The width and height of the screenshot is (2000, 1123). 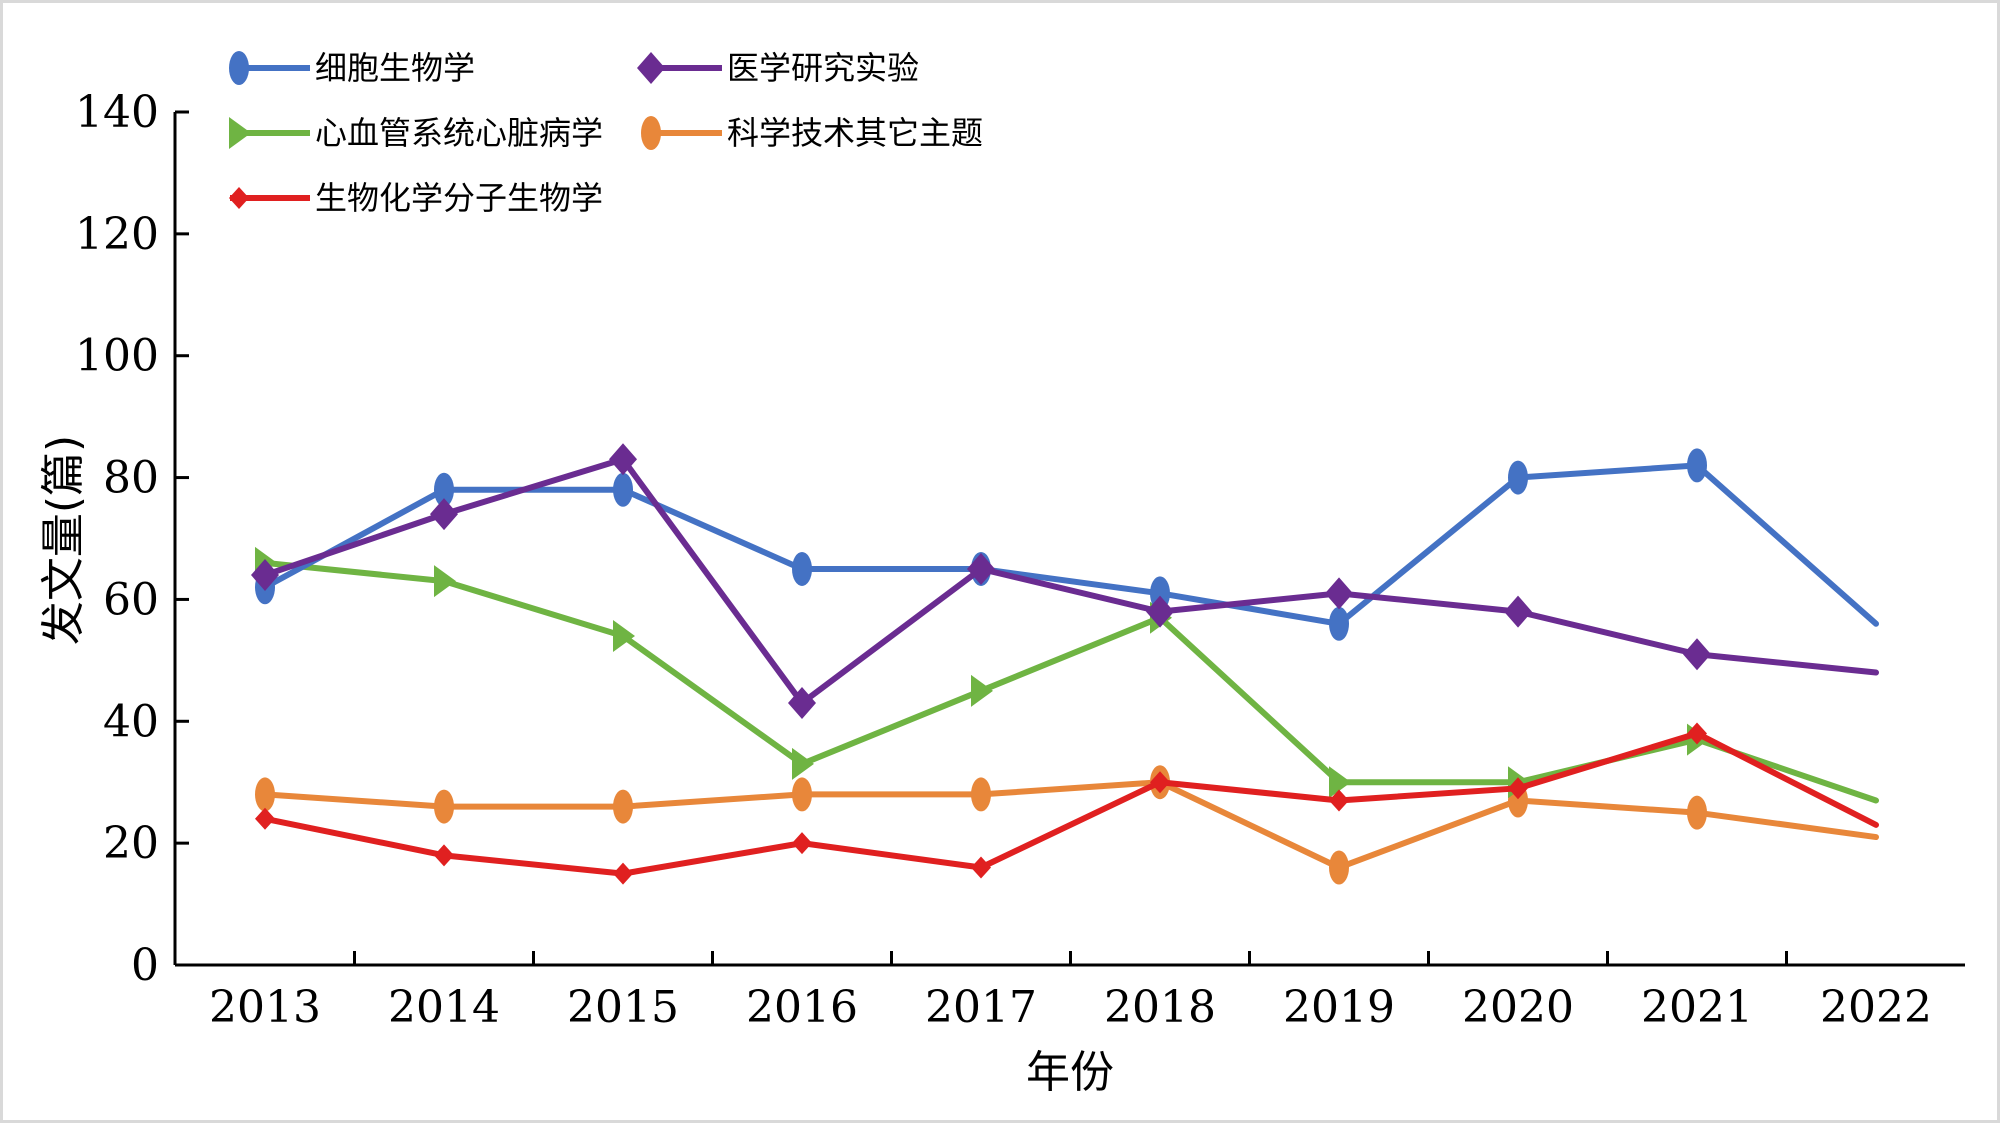 I want to click on y-tick-label: 20, so click(x=131, y=843).